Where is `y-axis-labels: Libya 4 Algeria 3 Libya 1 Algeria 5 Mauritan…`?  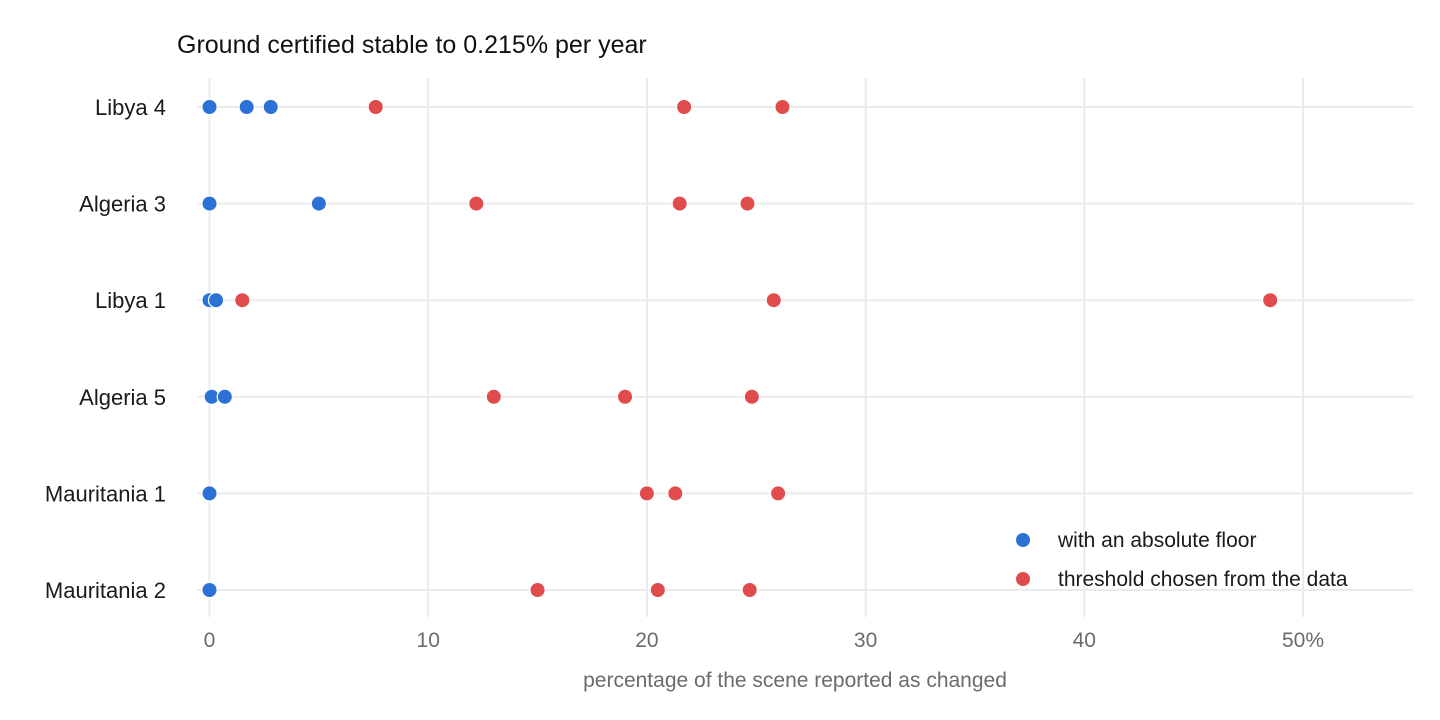
y-axis-labels: Libya 4 Algeria 3 Libya 1 Algeria 5 Mauritan… is located at coordinates (105, 349).